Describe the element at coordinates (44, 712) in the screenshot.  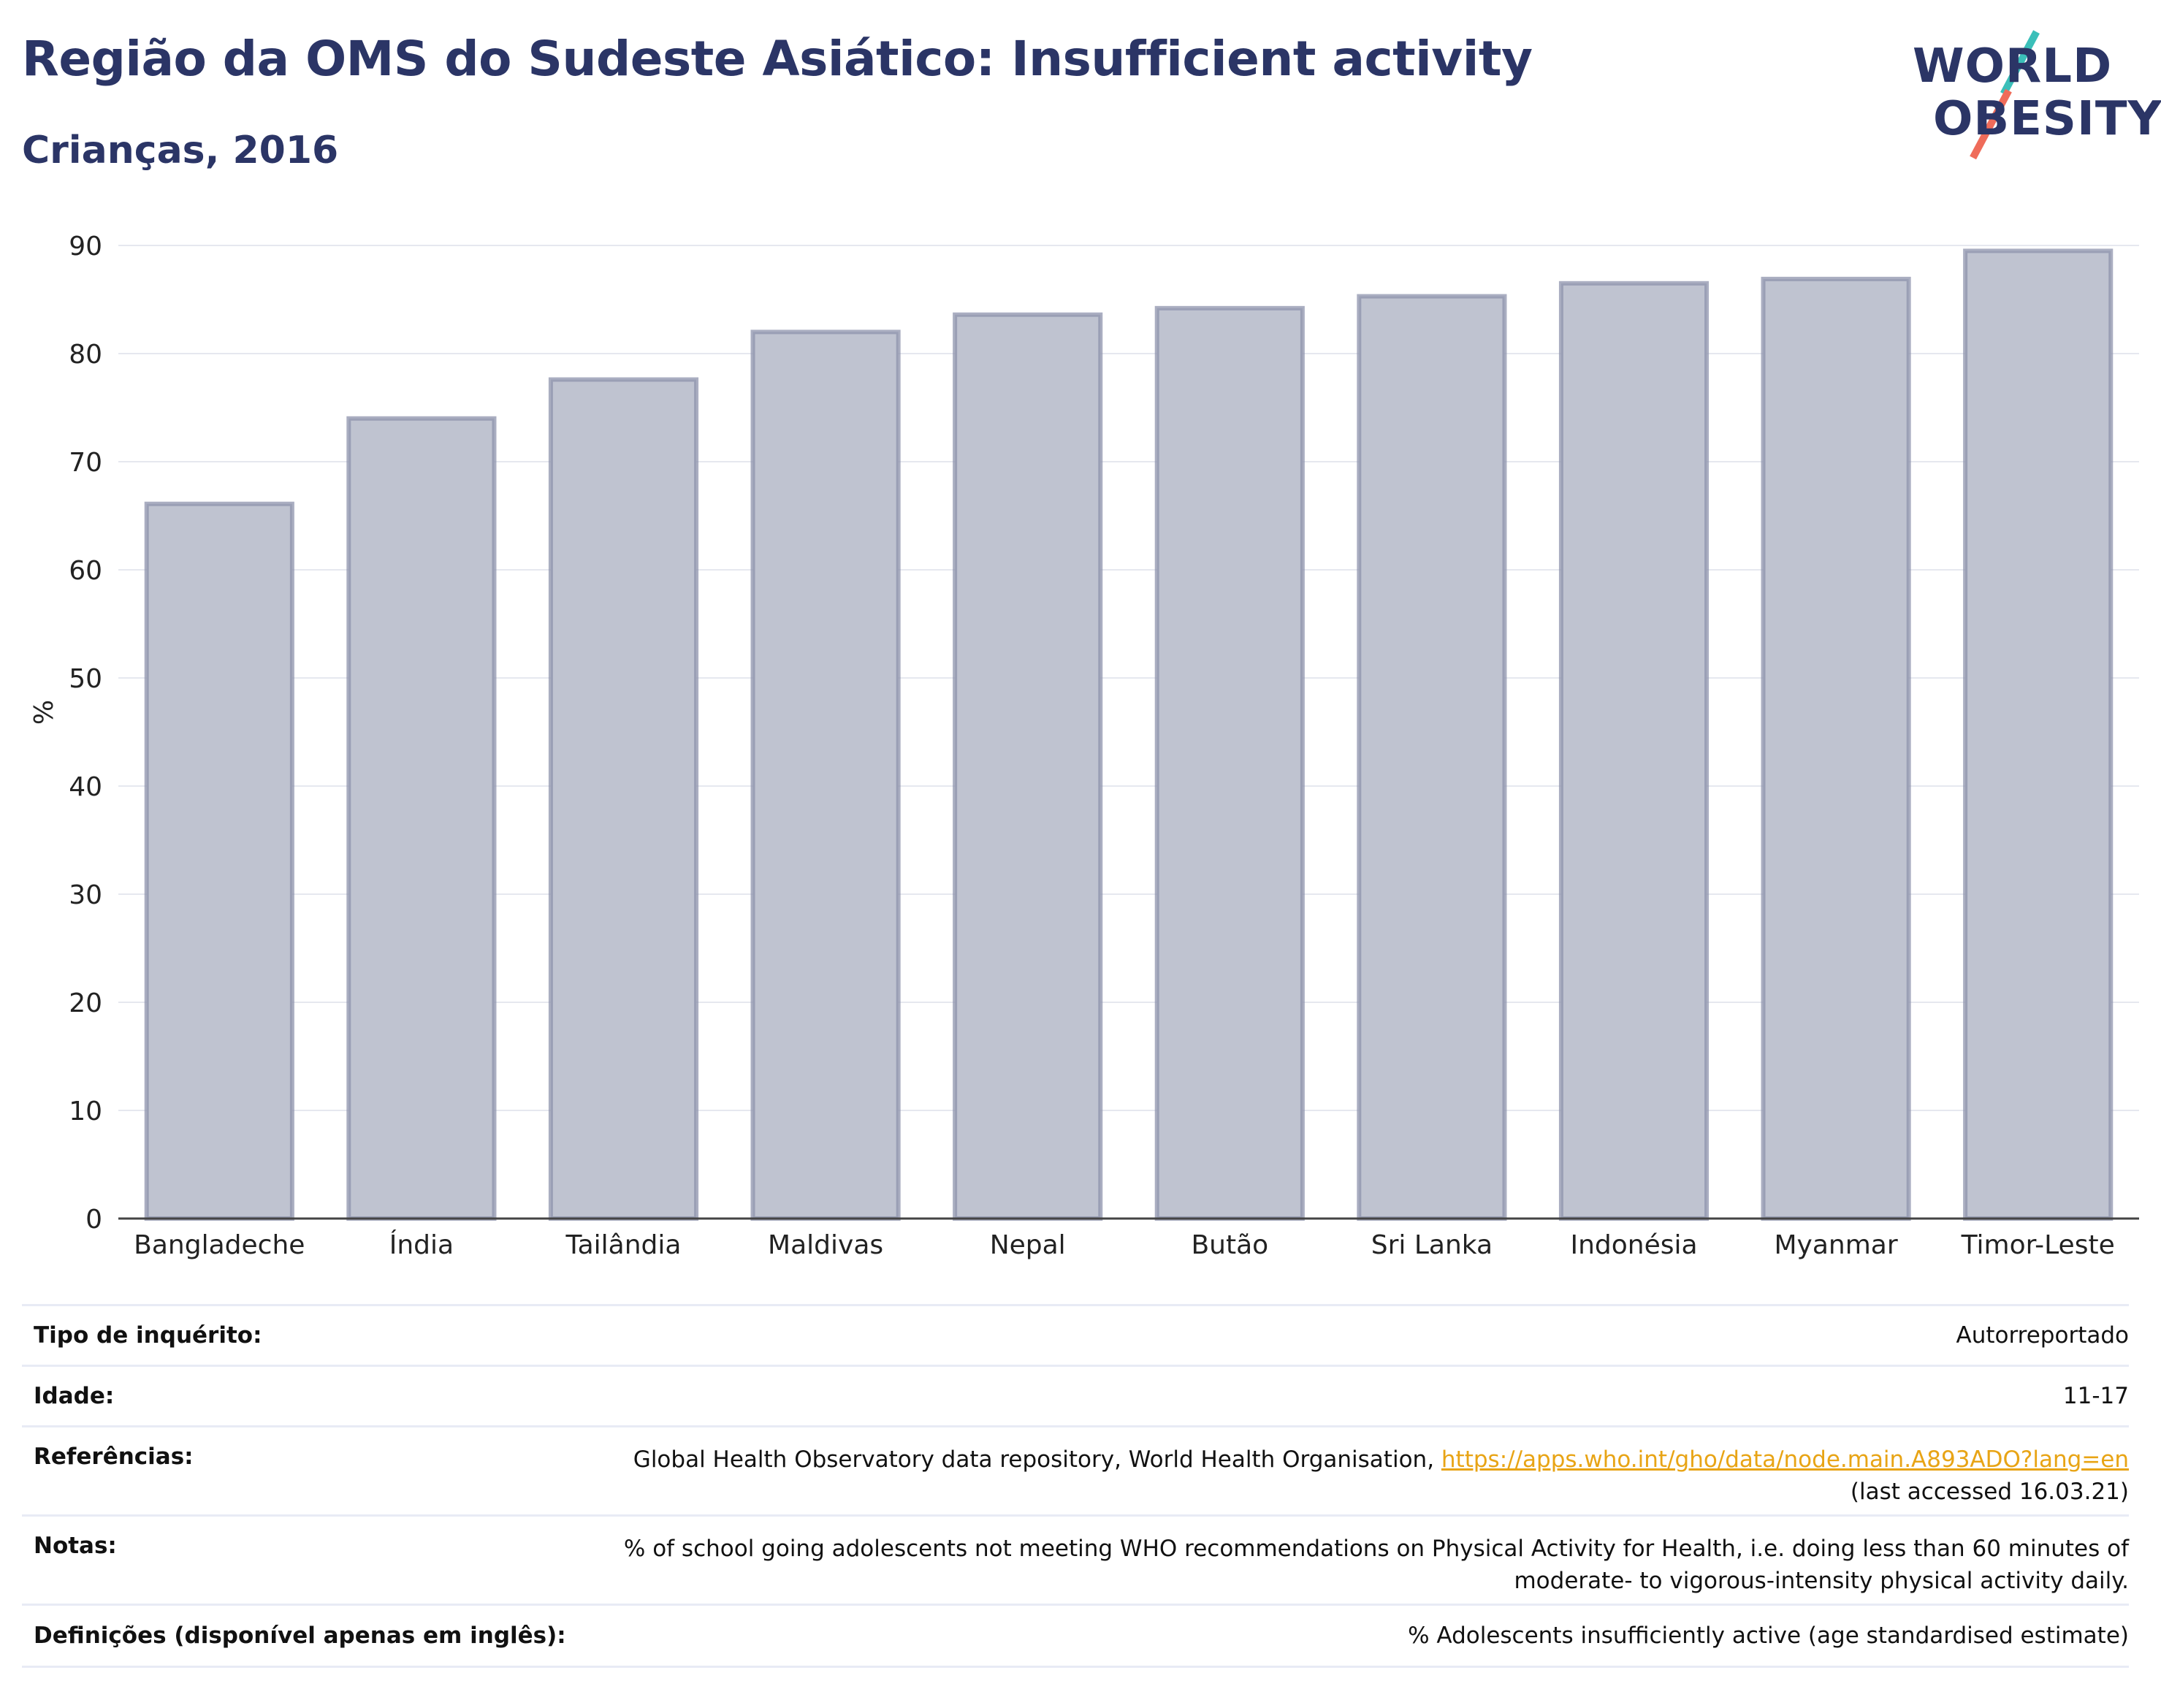
I see `y-axis-label: %` at that location.